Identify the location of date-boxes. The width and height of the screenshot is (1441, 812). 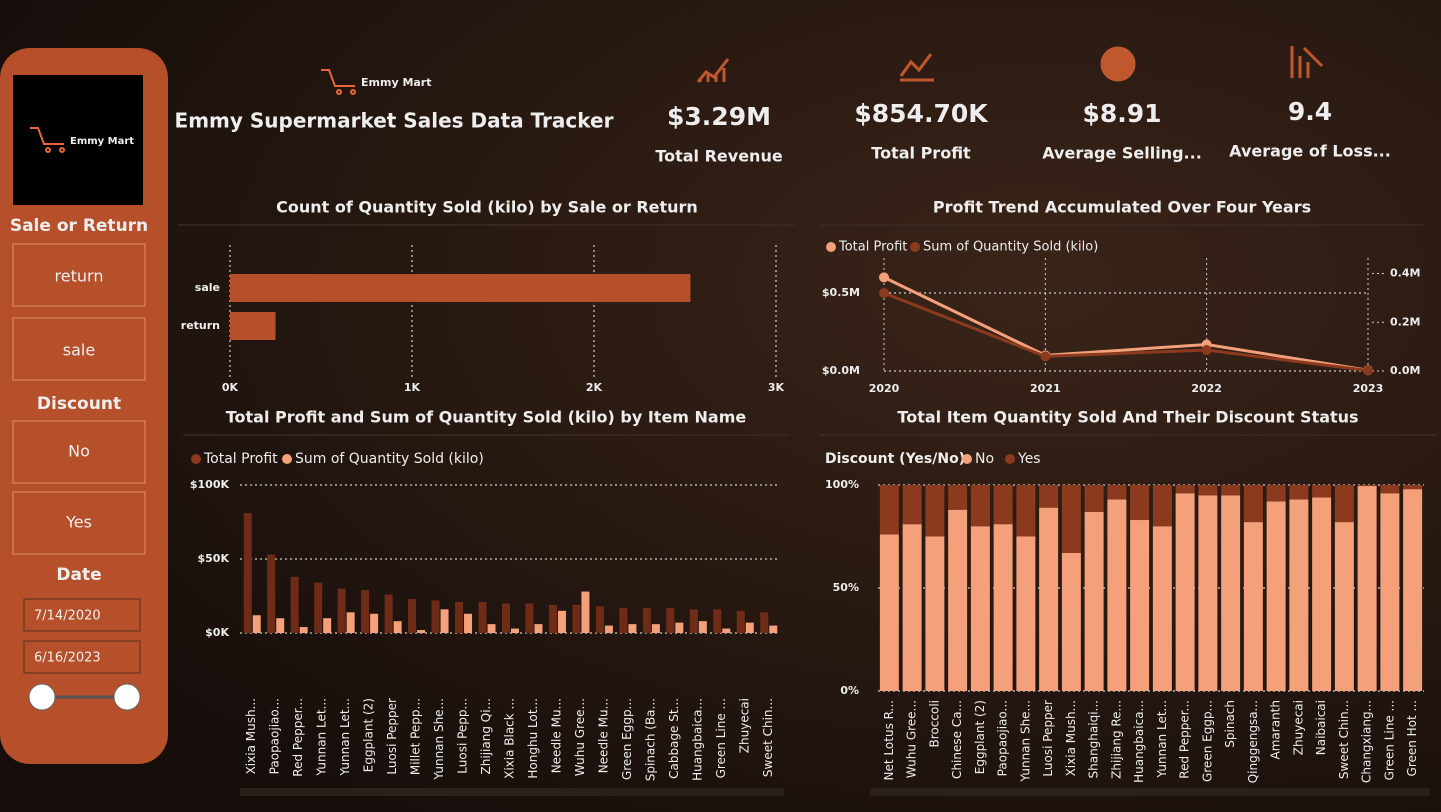
(82, 636).